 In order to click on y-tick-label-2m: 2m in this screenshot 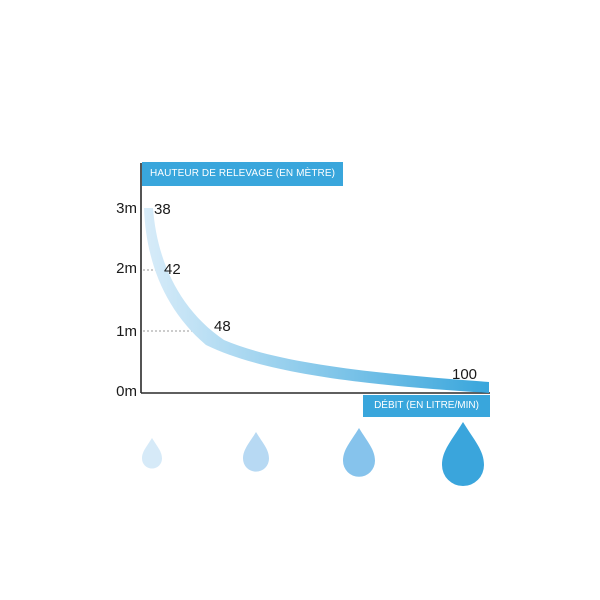, I will do `click(126, 268)`.